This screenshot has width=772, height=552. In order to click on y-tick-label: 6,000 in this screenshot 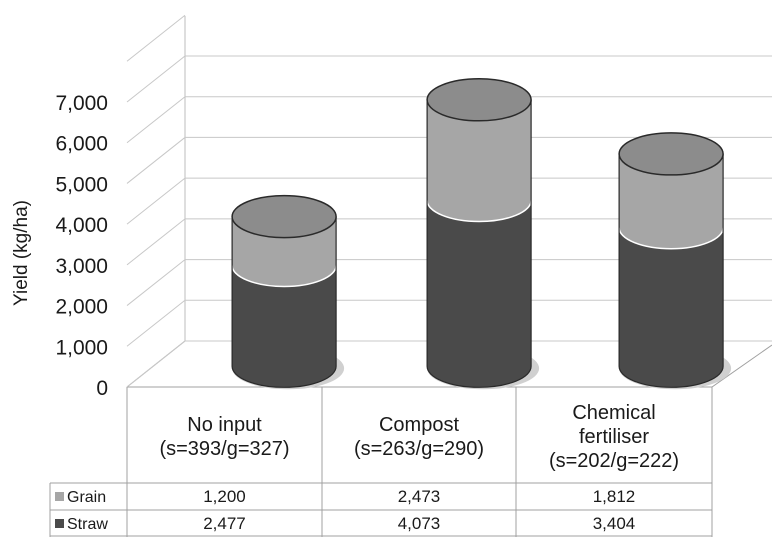, I will do `click(81, 144)`.